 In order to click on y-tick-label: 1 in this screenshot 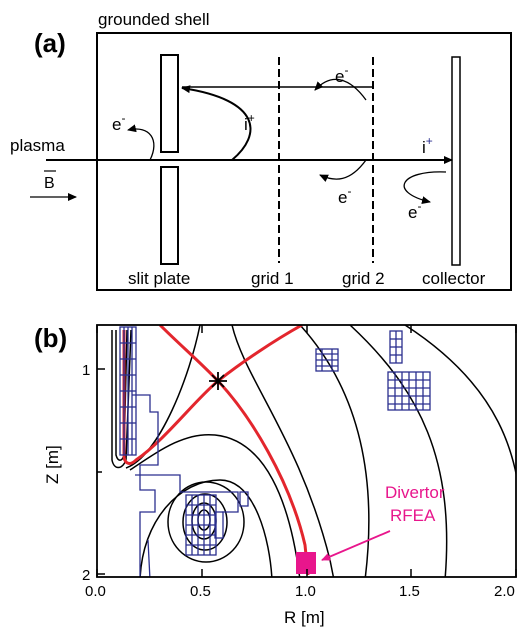, I will do `click(86, 370)`.